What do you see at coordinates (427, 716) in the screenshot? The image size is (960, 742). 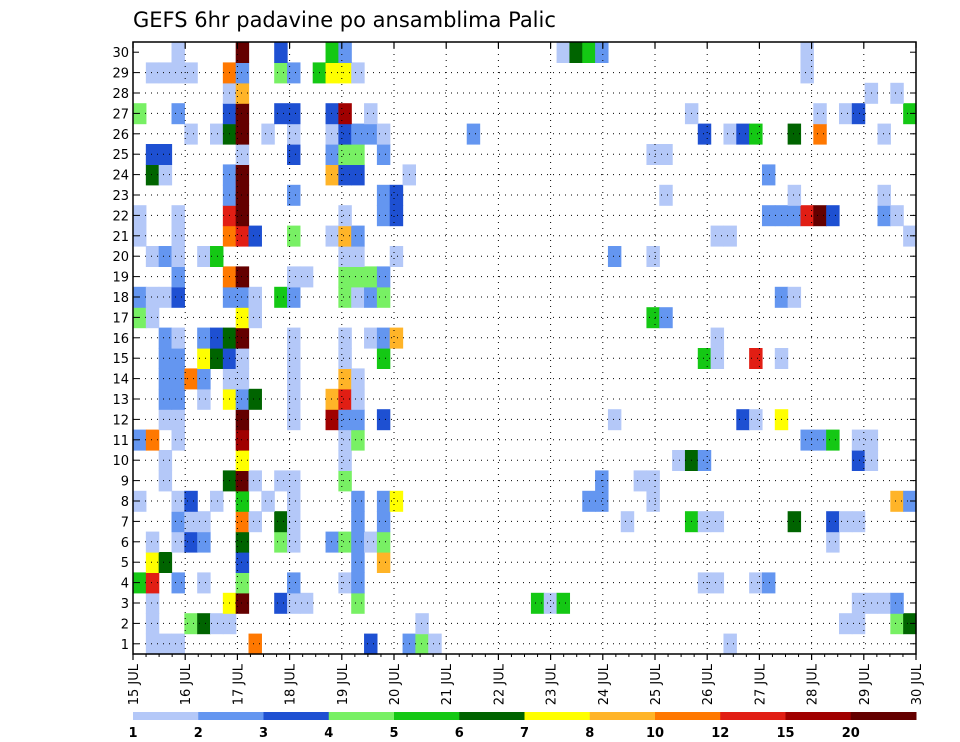 I see `colorbar-segment` at bounding box center [427, 716].